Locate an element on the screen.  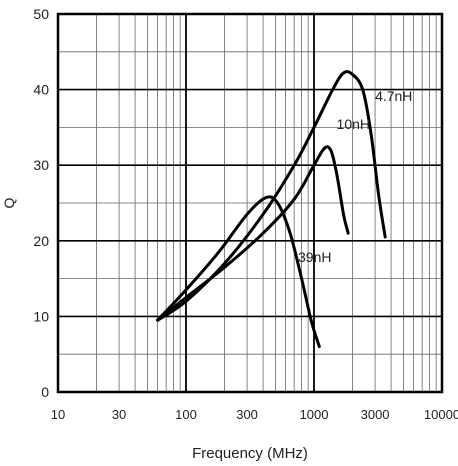
x-tick-labels: 10 30 100 300 1000 3000 10000 is located at coordinates (254, 414).